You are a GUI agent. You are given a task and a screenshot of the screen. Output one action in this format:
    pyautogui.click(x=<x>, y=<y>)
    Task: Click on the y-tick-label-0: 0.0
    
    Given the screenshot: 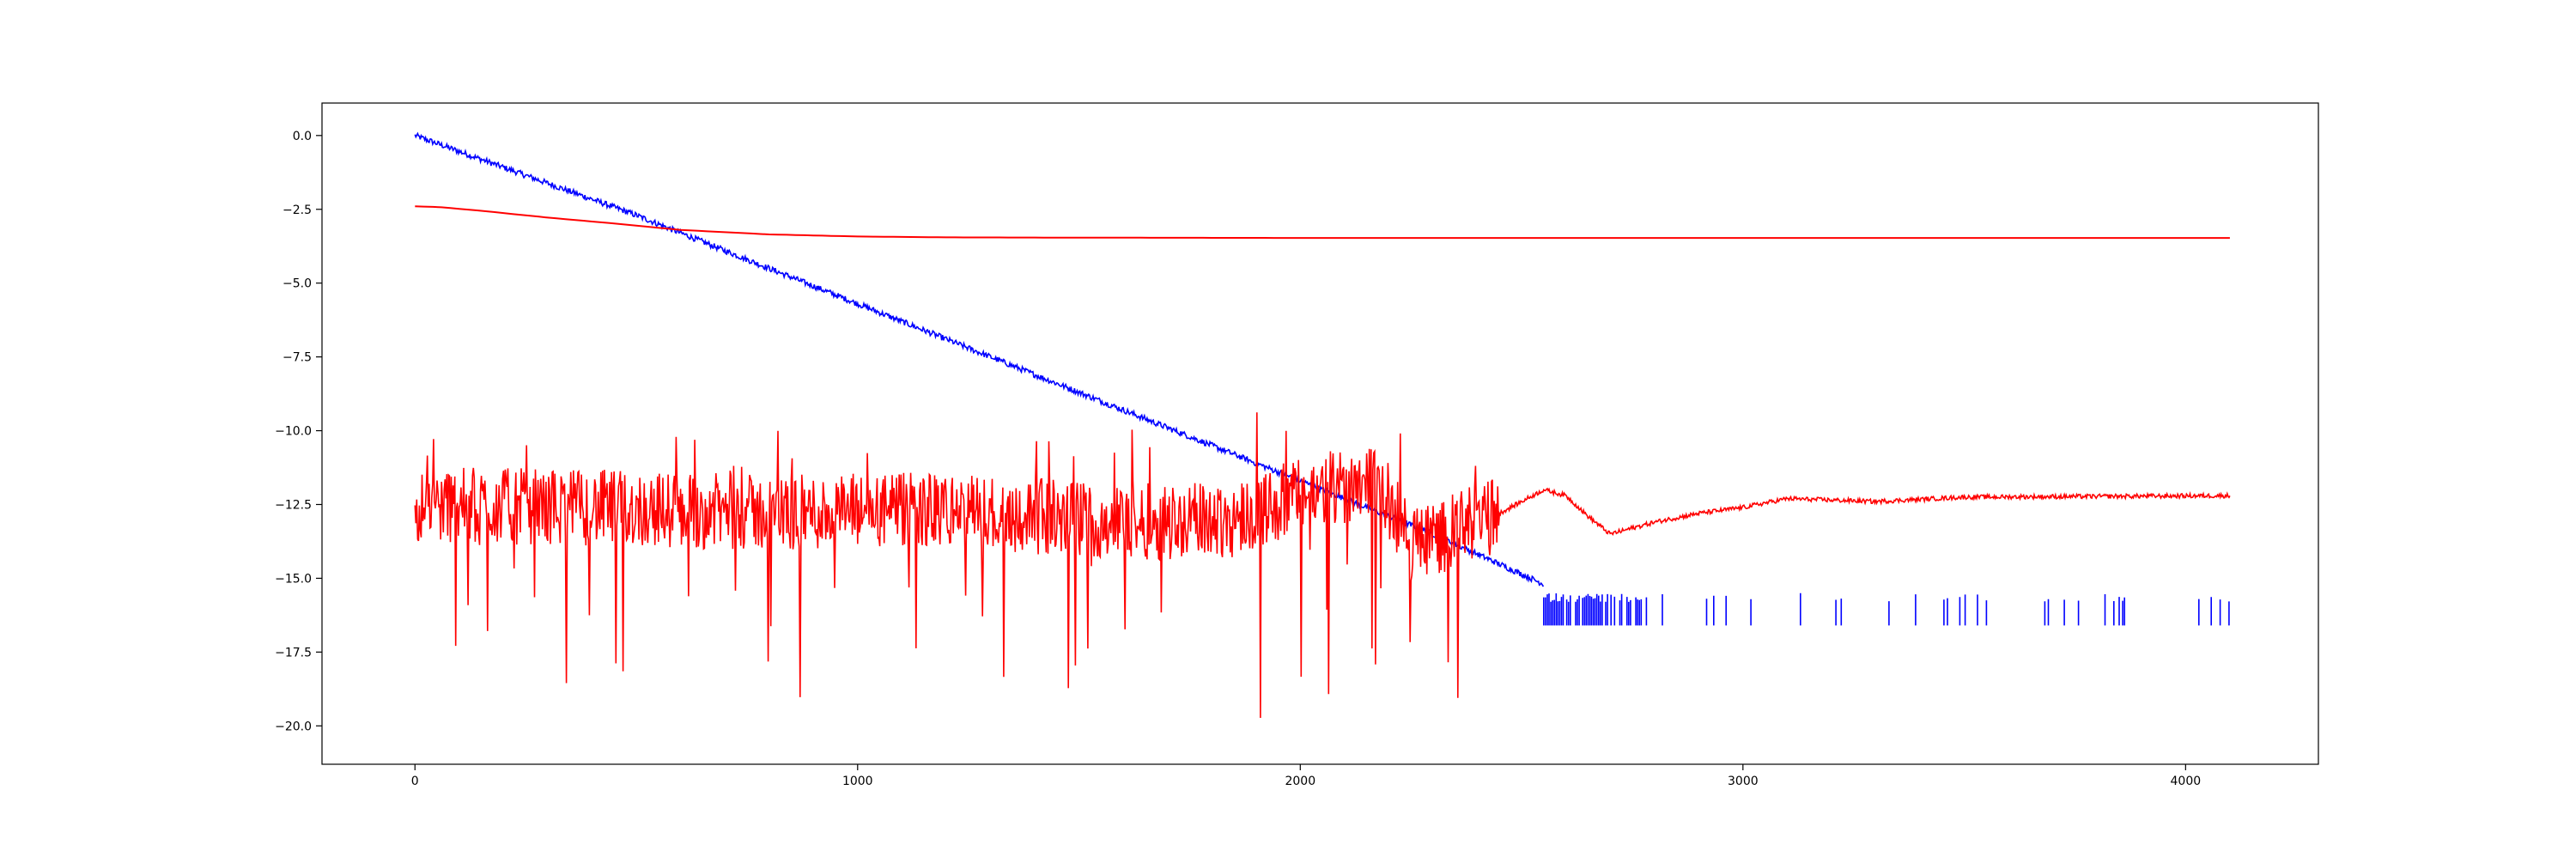 What is the action you would take?
    pyautogui.click(x=302, y=136)
    